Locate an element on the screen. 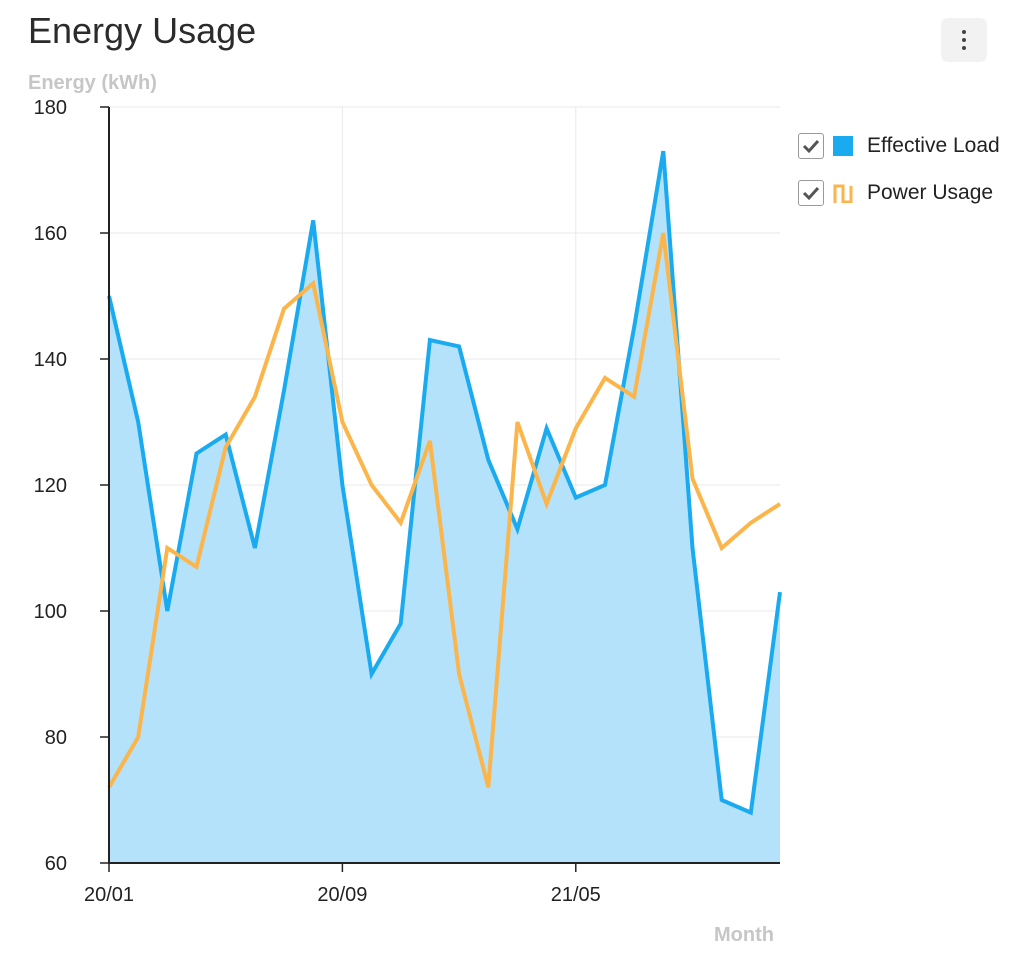 Image resolution: width=1032 pixels, height=964 pixels. x-tick-label: 20/09 is located at coordinates (342, 895).